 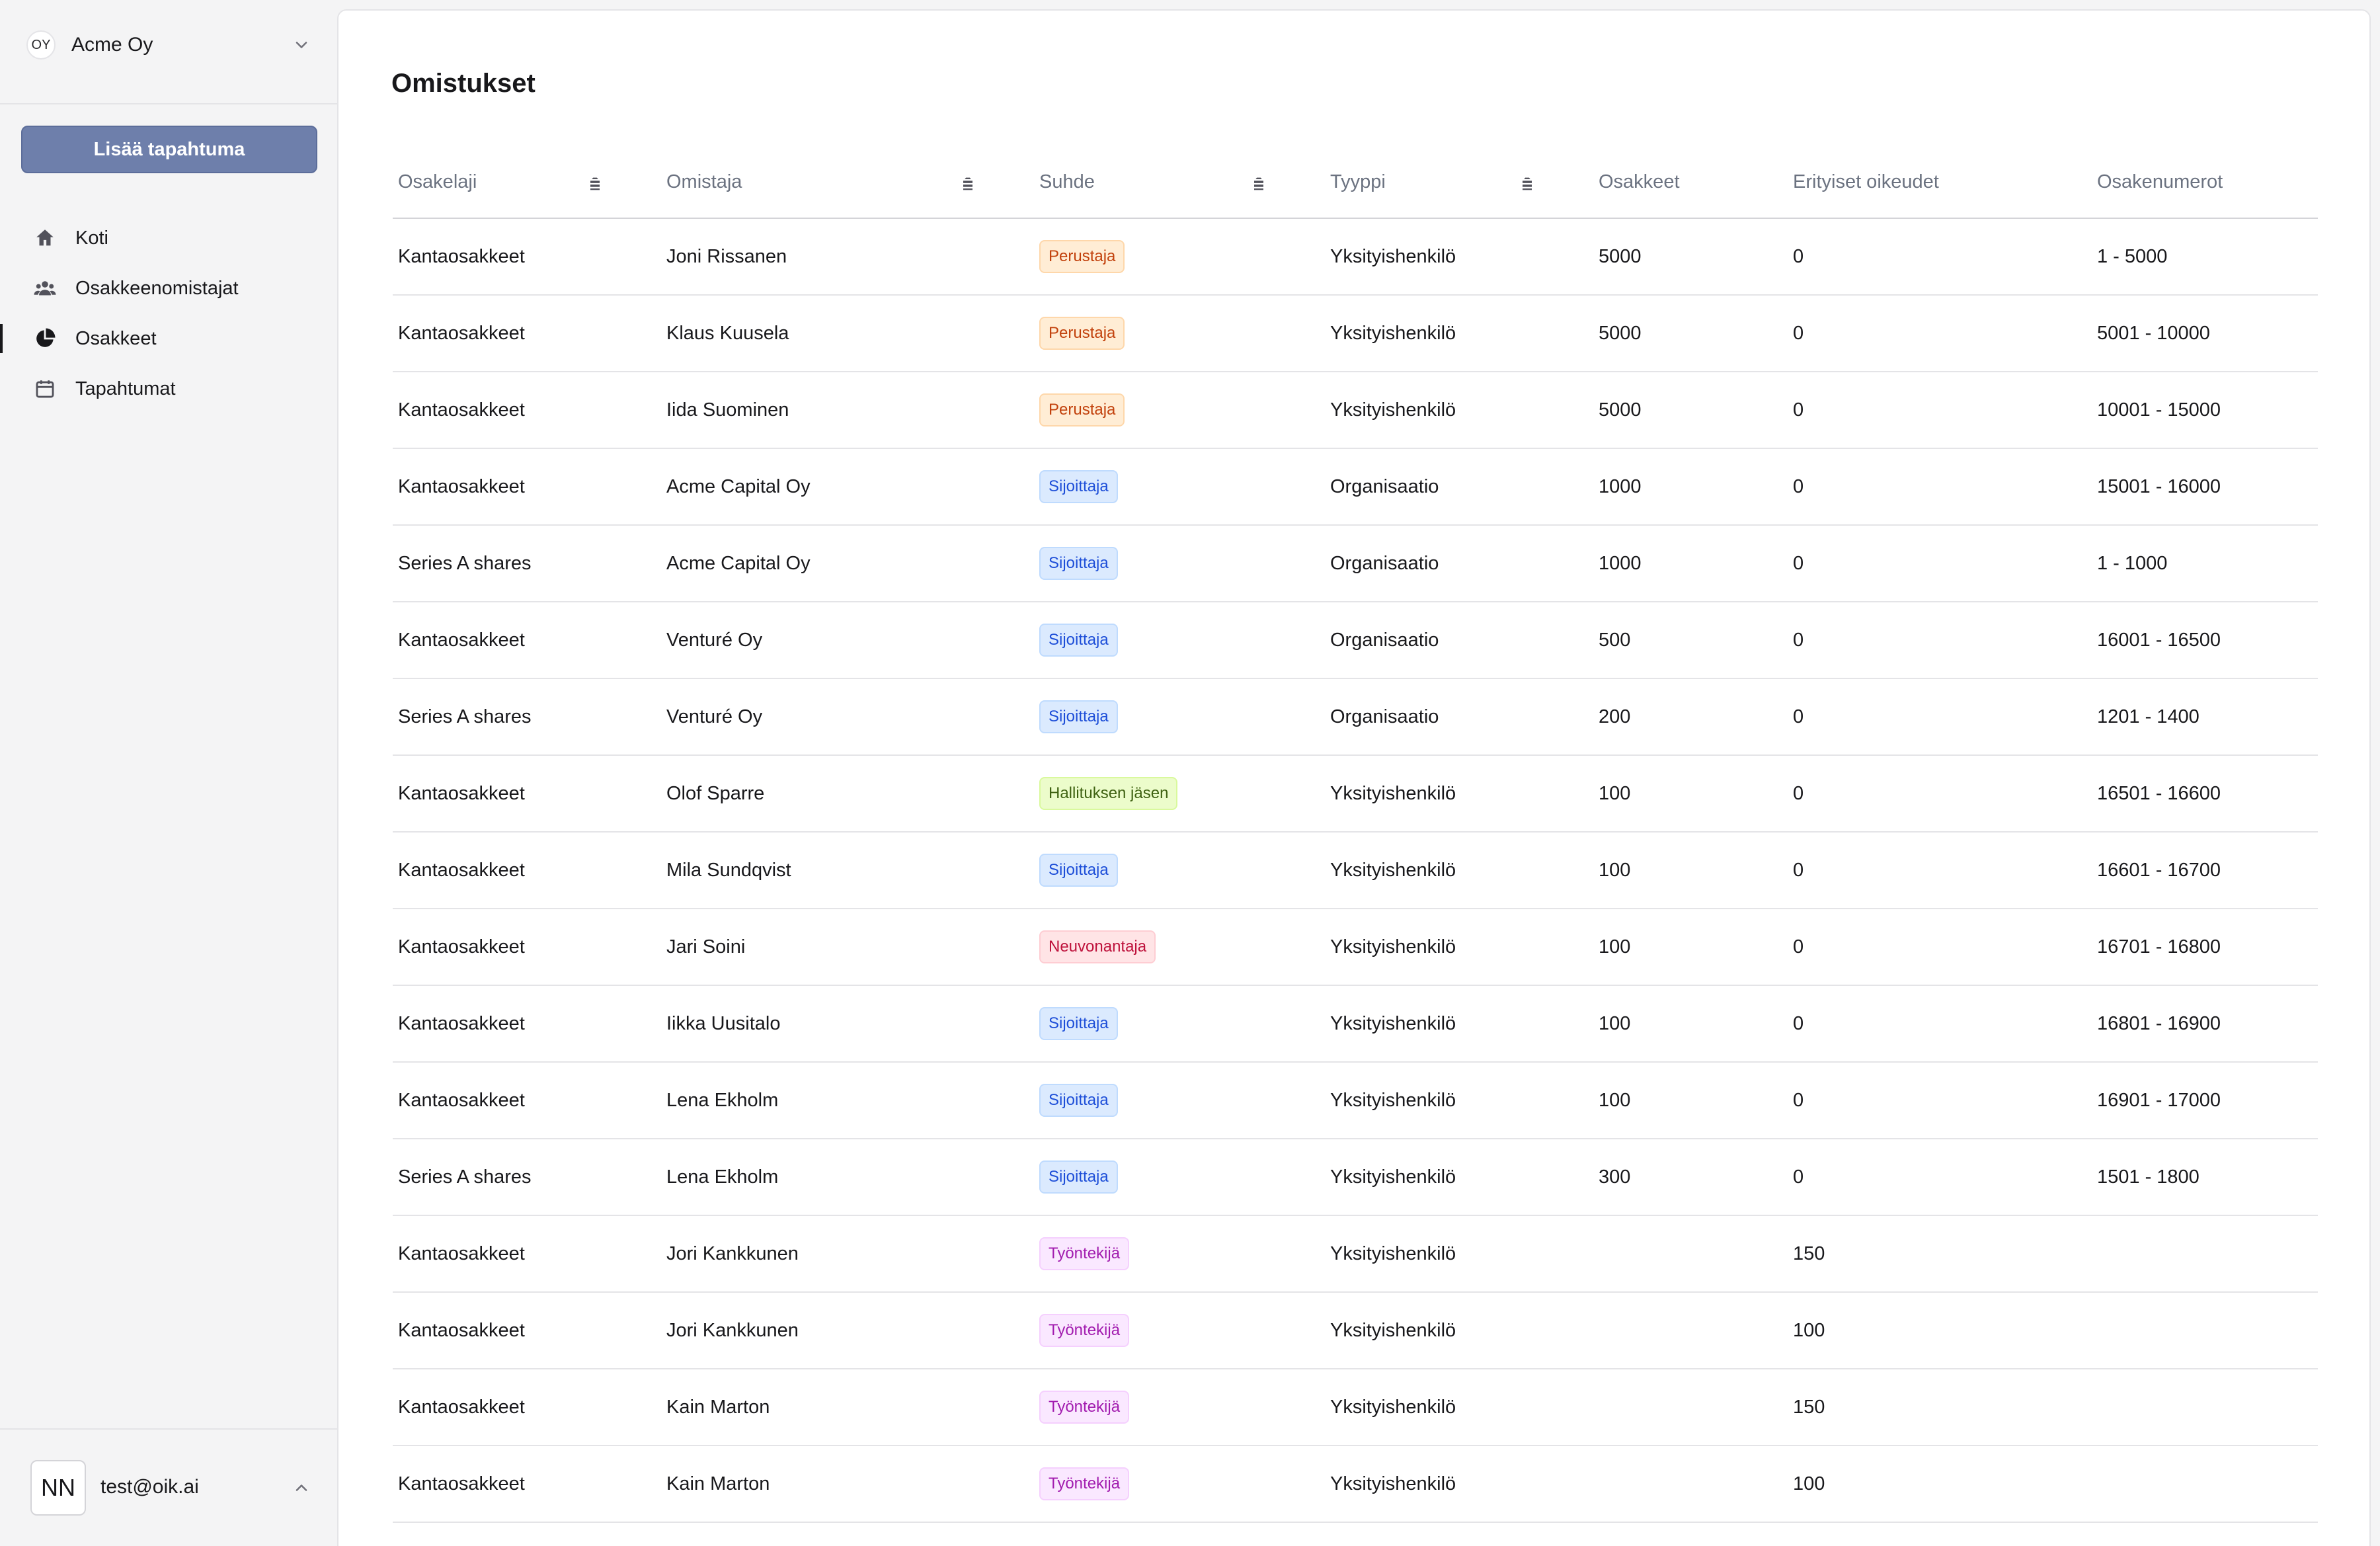 I want to click on cell-osakkeet: 300, so click(x=1690, y=1177).